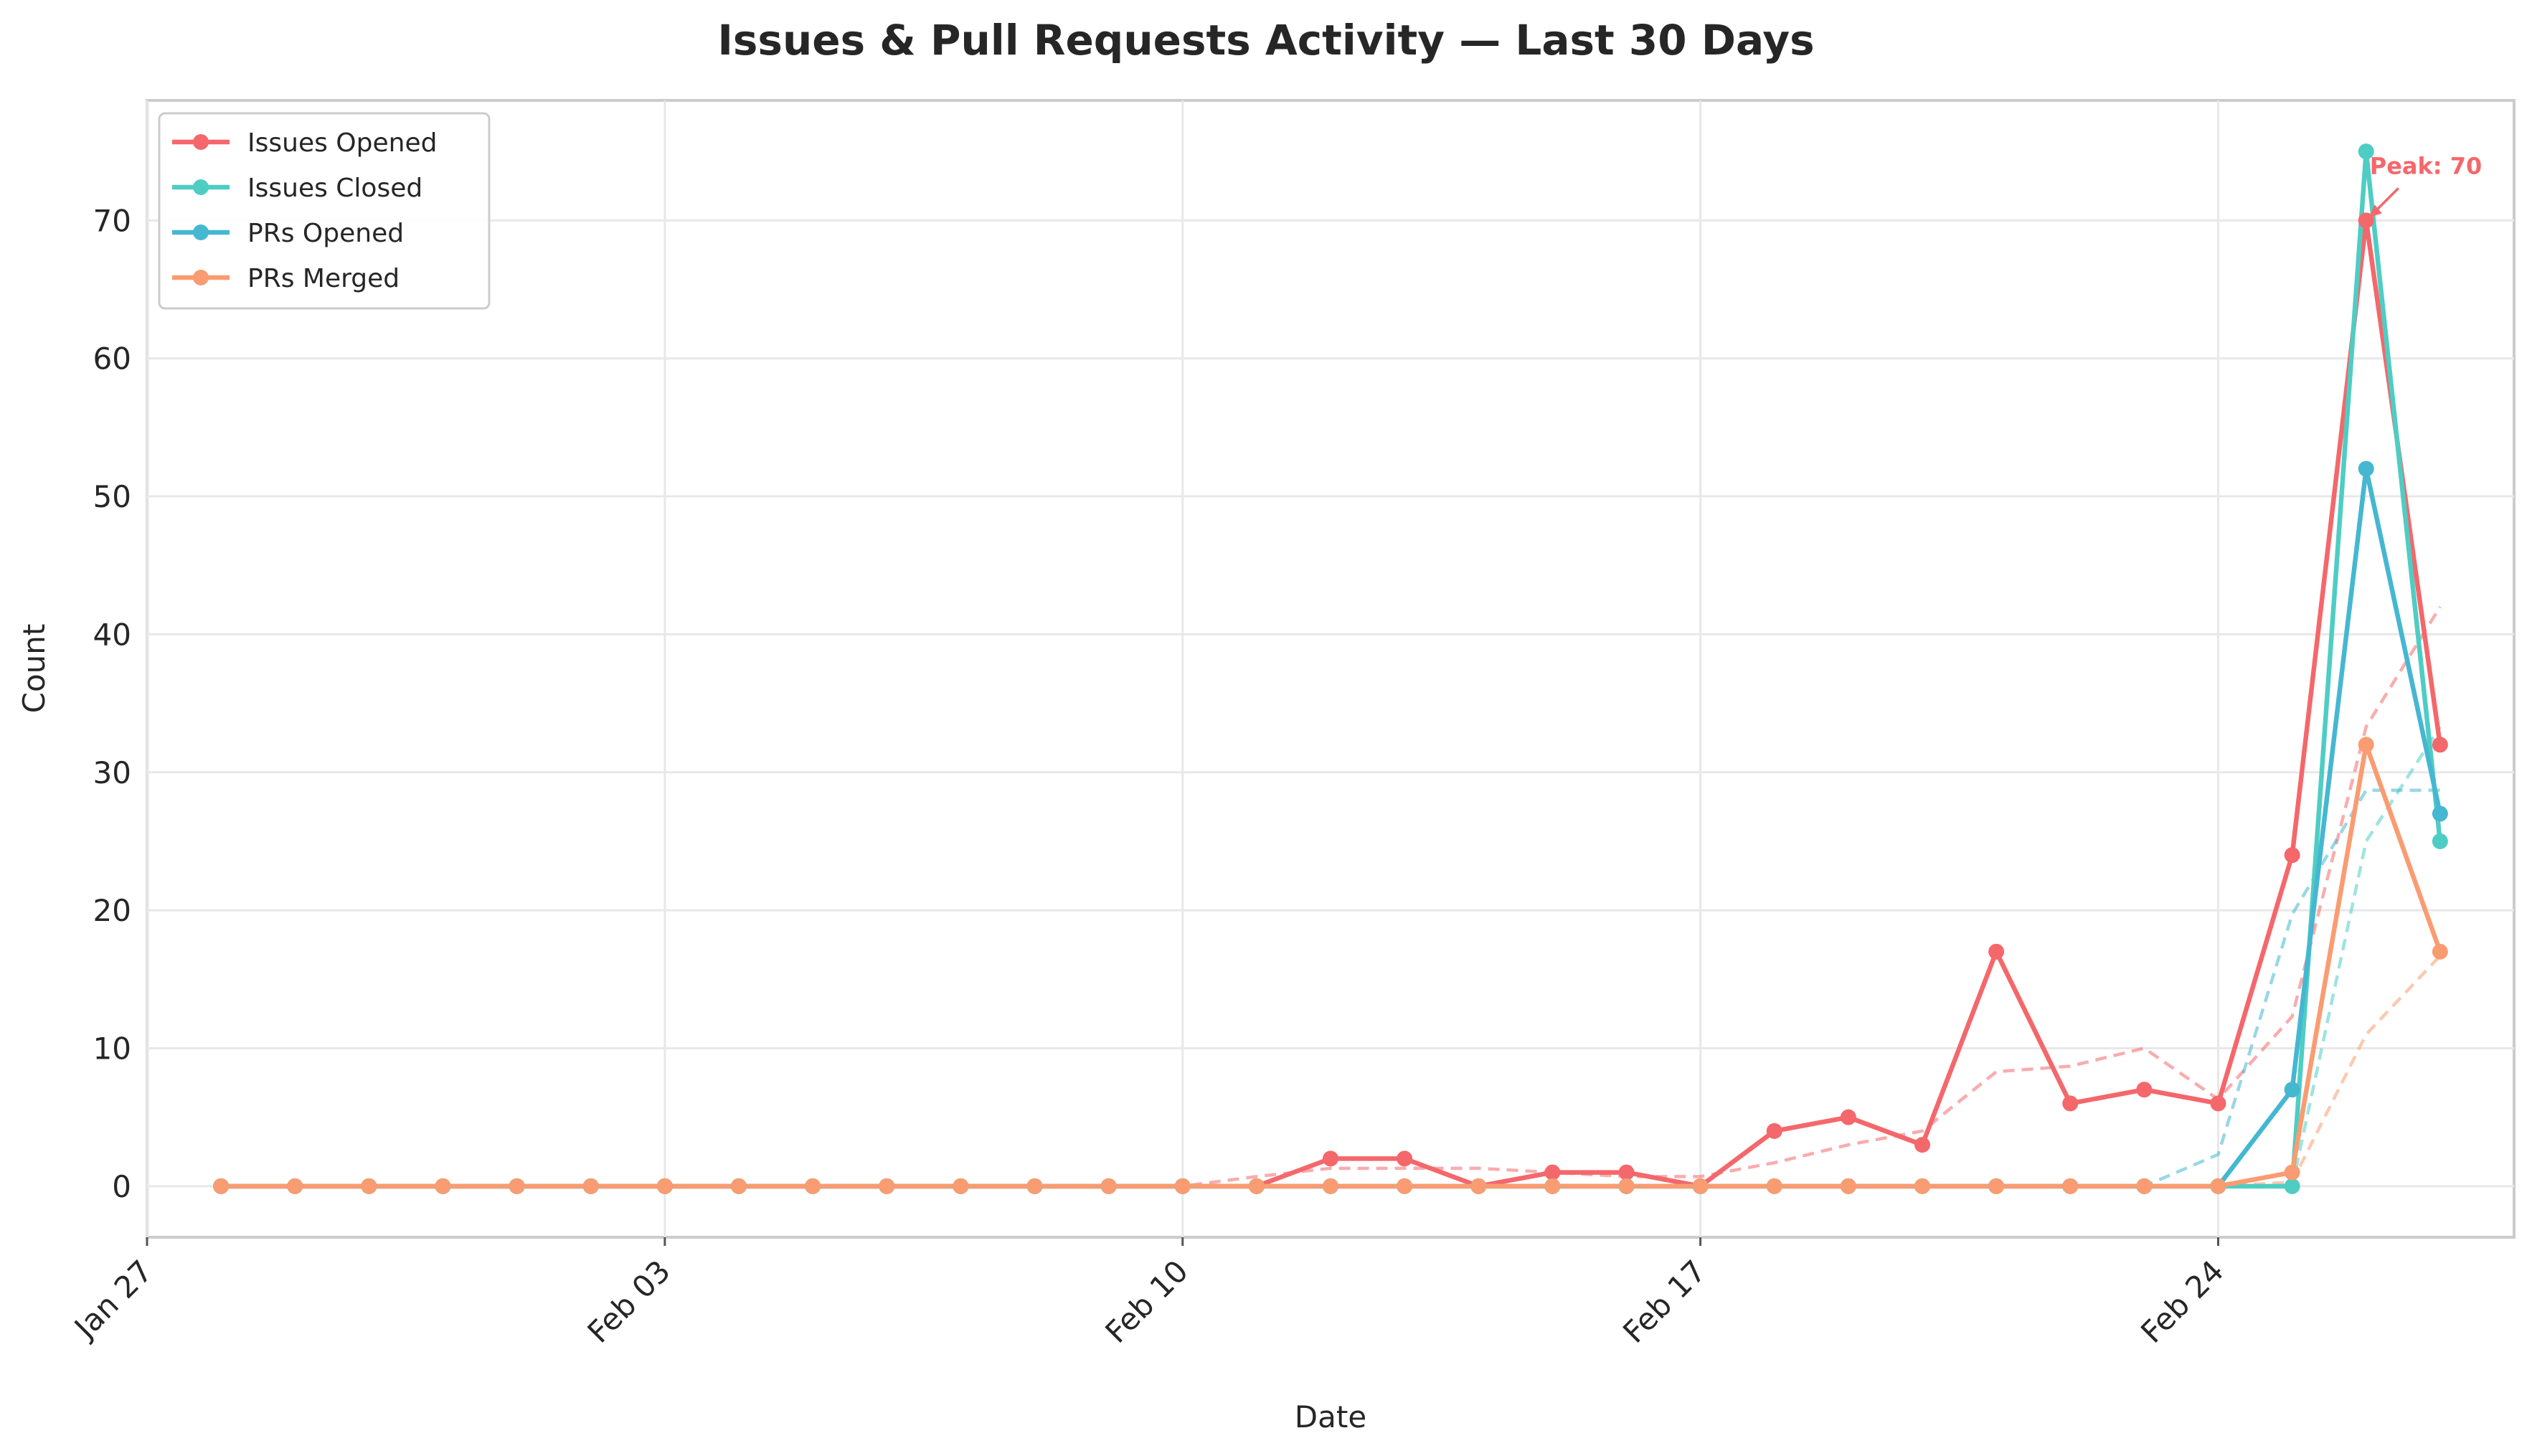 The height and width of the screenshot is (1456, 2532). I want to click on legend-label: Issues Closed, so click(334, 188).